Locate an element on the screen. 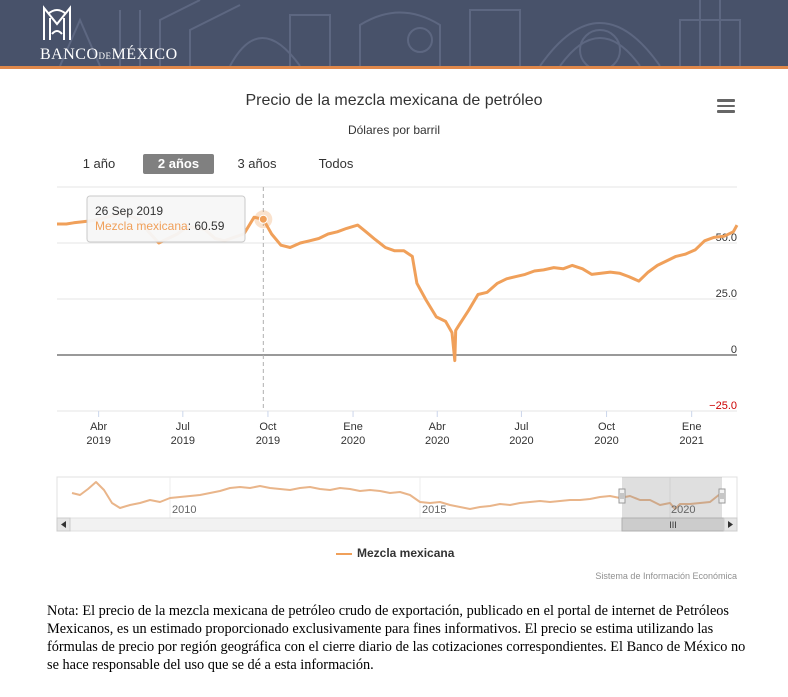 The height and width of the screenshot is (697, 788). navigator-series-line is located at coordinates (396, 495).